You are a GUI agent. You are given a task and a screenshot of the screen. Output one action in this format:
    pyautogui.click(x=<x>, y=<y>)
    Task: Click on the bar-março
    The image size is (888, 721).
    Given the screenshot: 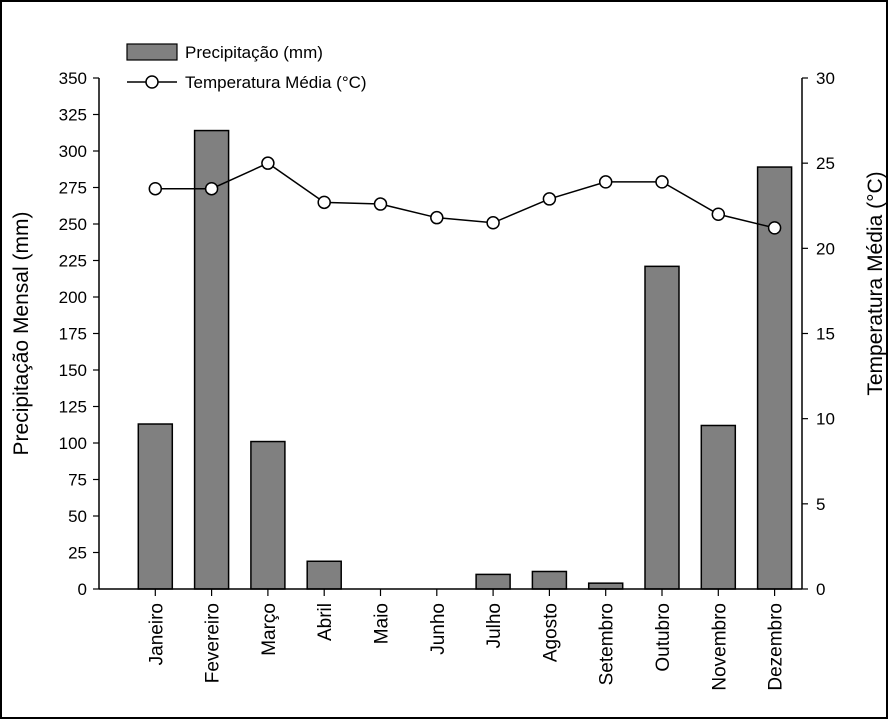 What is the action you would take?
    pyautogui.click(x=268, y=515)
    